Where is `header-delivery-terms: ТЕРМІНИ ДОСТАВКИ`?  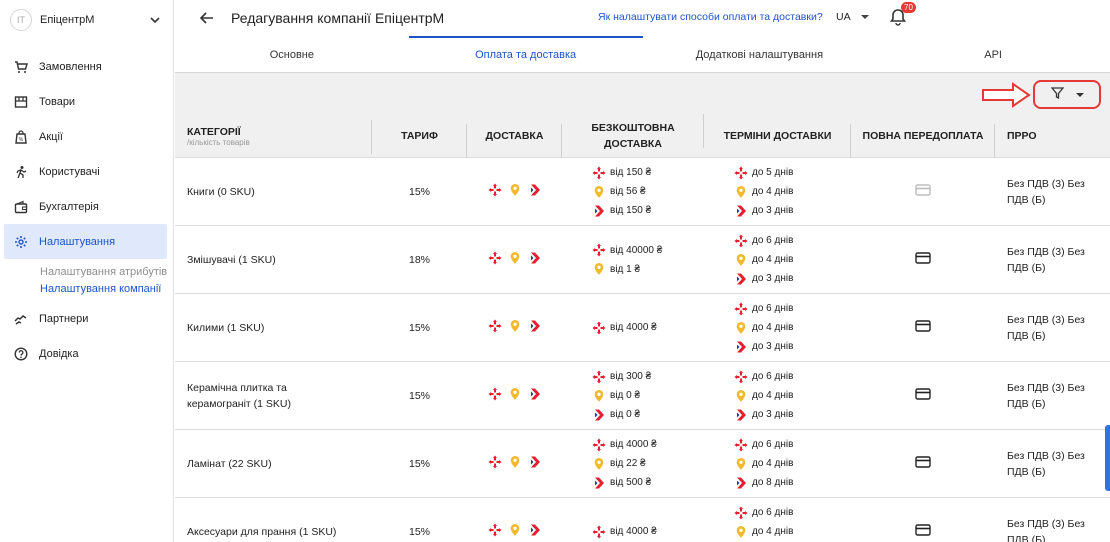
header-delivery-terms: ТЕРМІНИ ДОСТАВКИ is located at coordinates (777, 141).